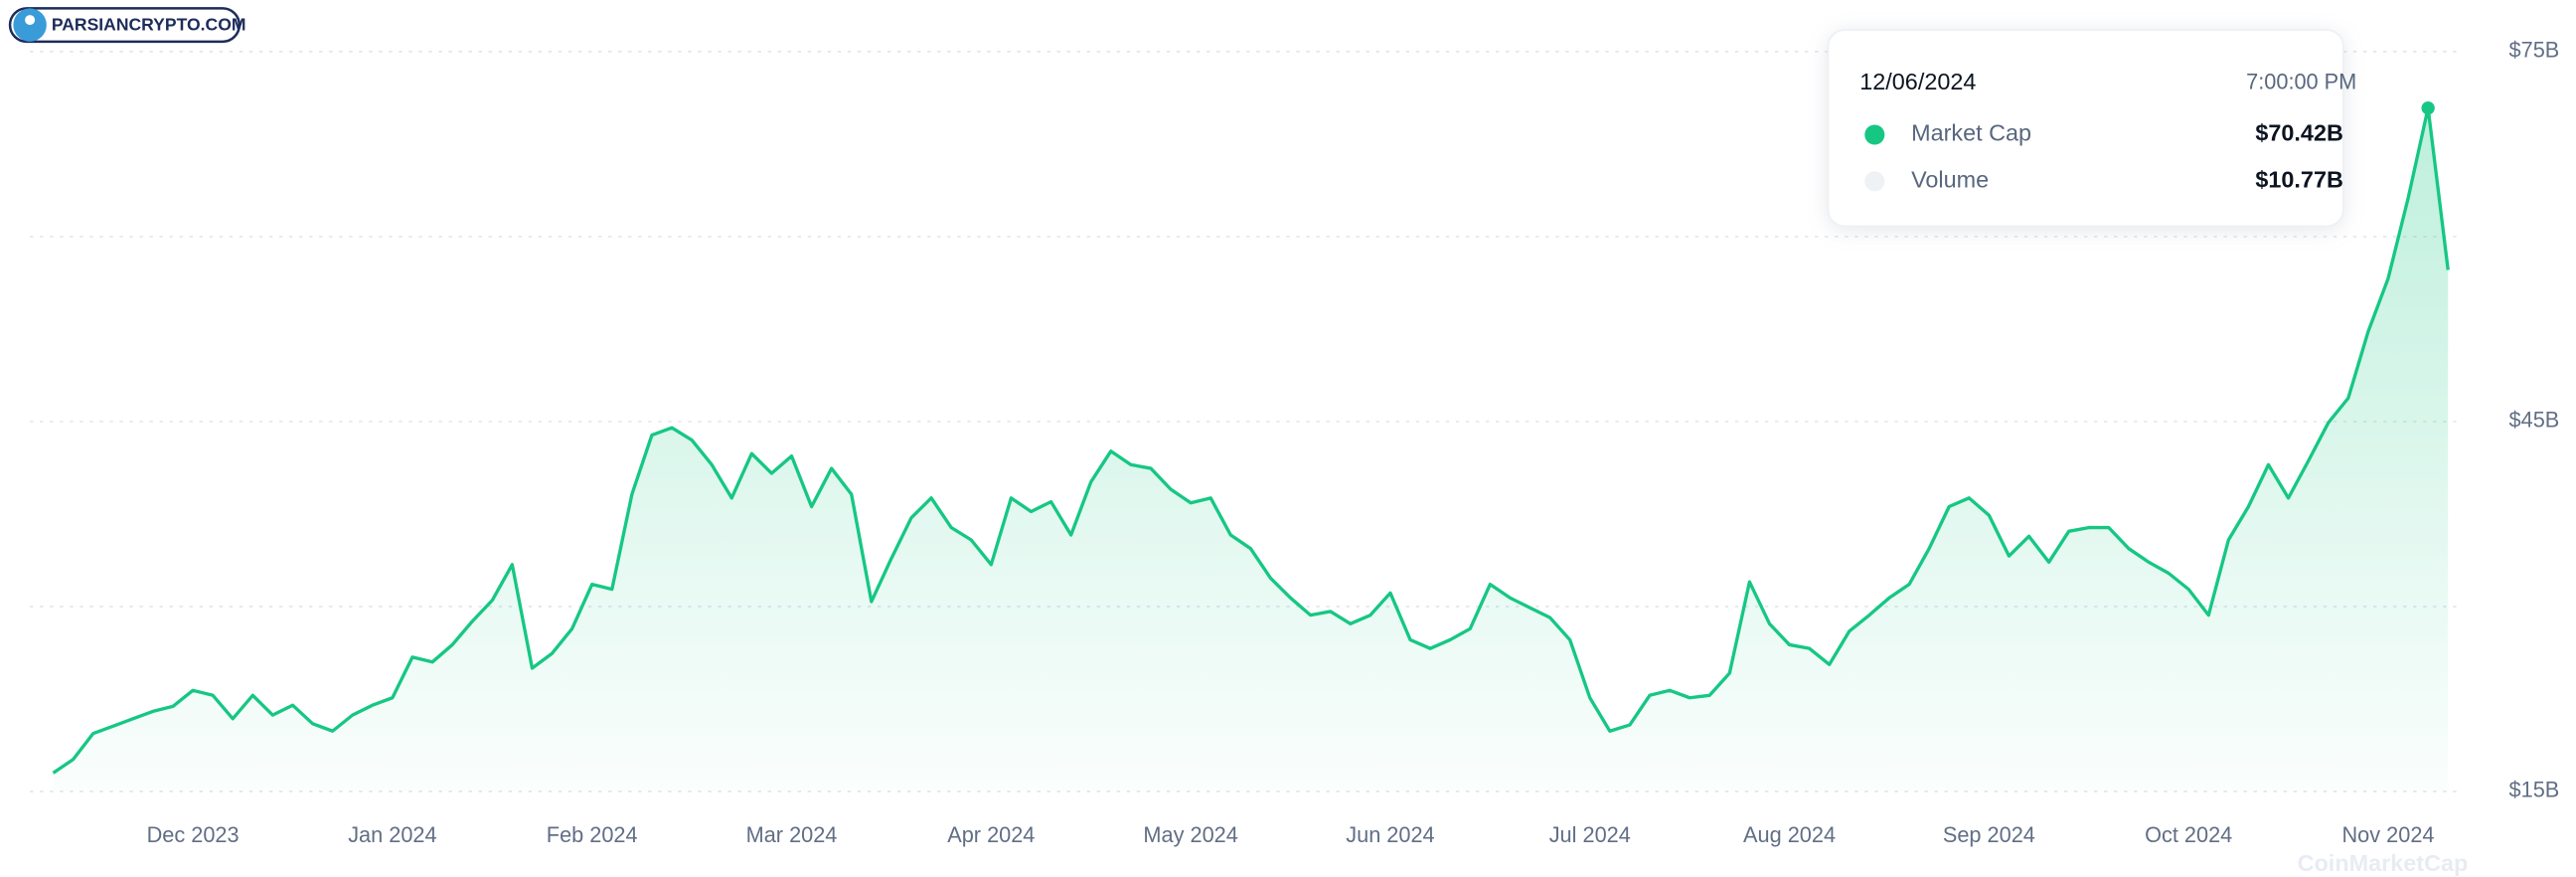 Image resolution: width=2576 pixels, height=877 pixels. What do you see at coordinates (1390, 834) in the screenshot?
I see `x-tick-label: Jun 2024` at bounding box center [1390, 834].